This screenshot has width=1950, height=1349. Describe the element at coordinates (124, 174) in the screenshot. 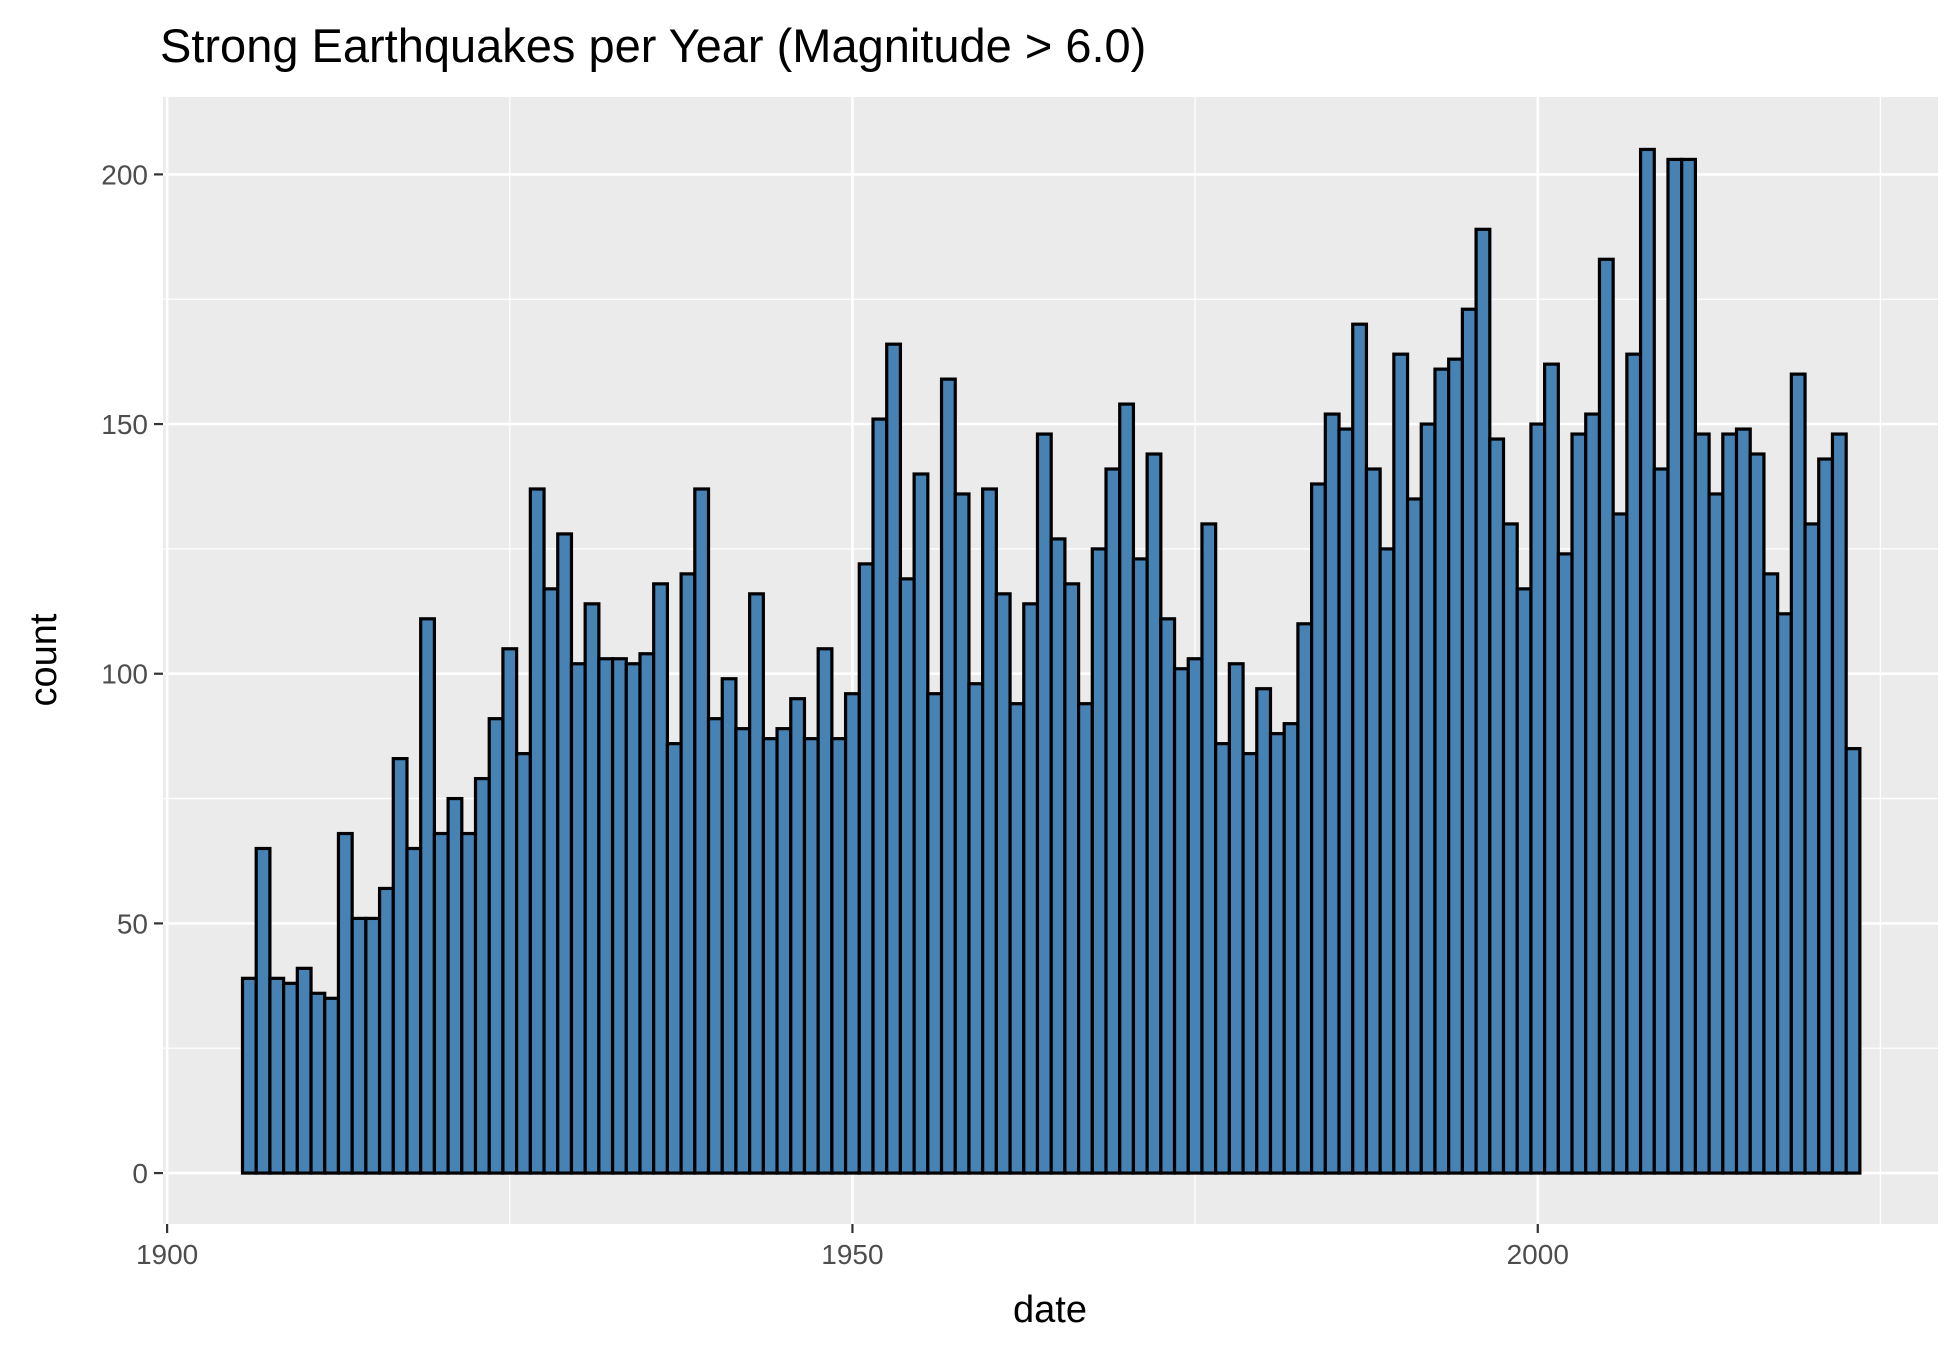

I see `y-tick-label: 200` at that location.